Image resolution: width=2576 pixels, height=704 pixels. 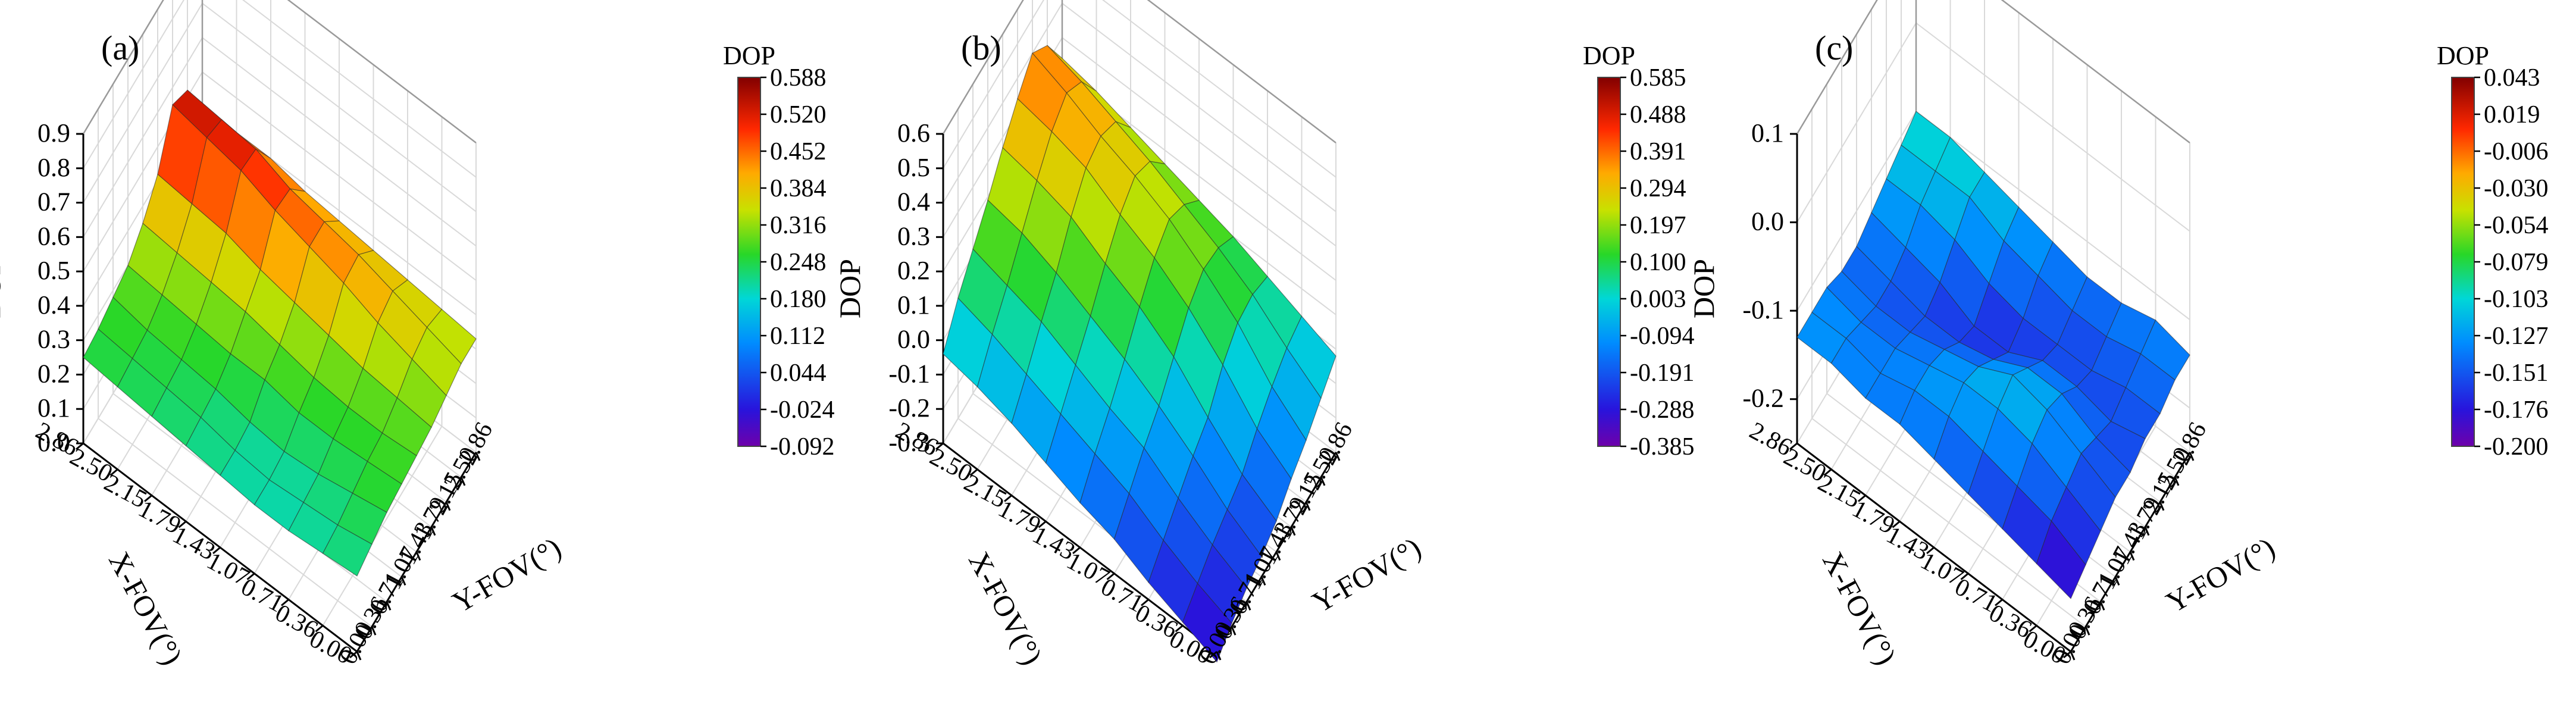 I want to click on colorbar-tick-label: -0.200, so click(x=2516, y=447).